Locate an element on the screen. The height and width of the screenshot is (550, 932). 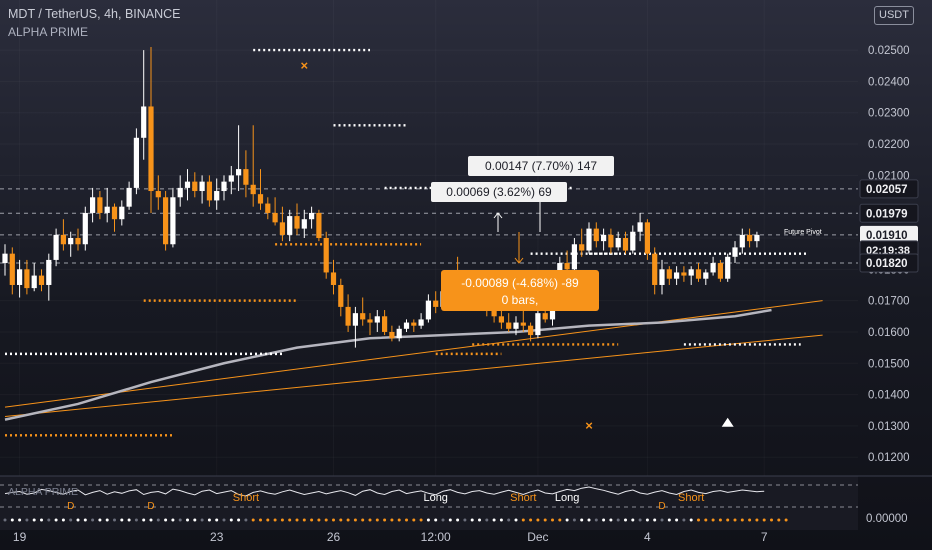
signal-label: Long is located at coordinates (567, 498).